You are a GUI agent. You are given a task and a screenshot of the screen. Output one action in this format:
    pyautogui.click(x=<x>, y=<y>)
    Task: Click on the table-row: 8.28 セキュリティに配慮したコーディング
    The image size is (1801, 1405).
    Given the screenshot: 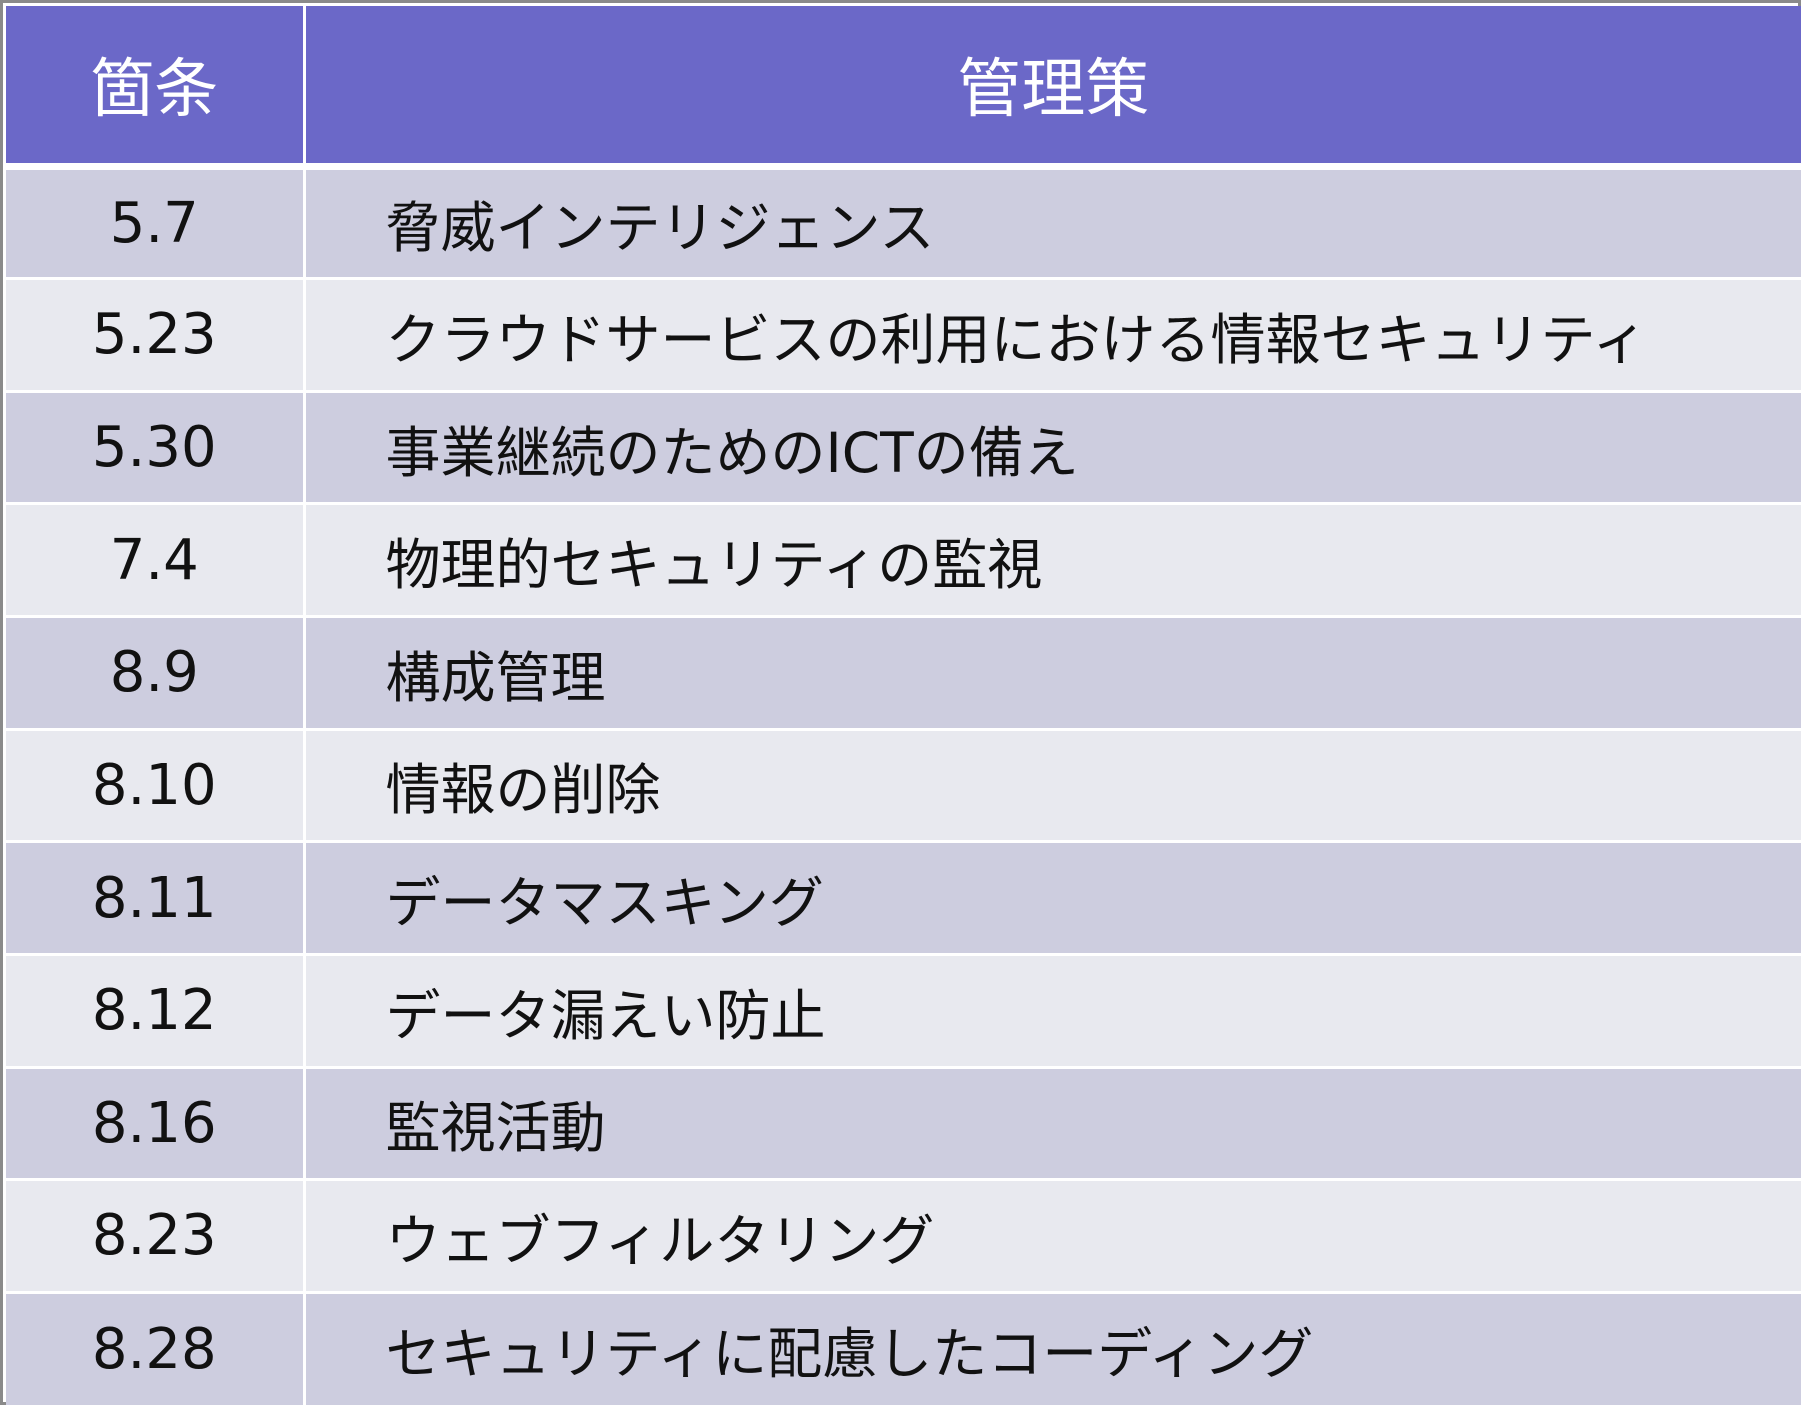 What is the action you would take?
    pyautogui.click(x=903, y=1348)
    